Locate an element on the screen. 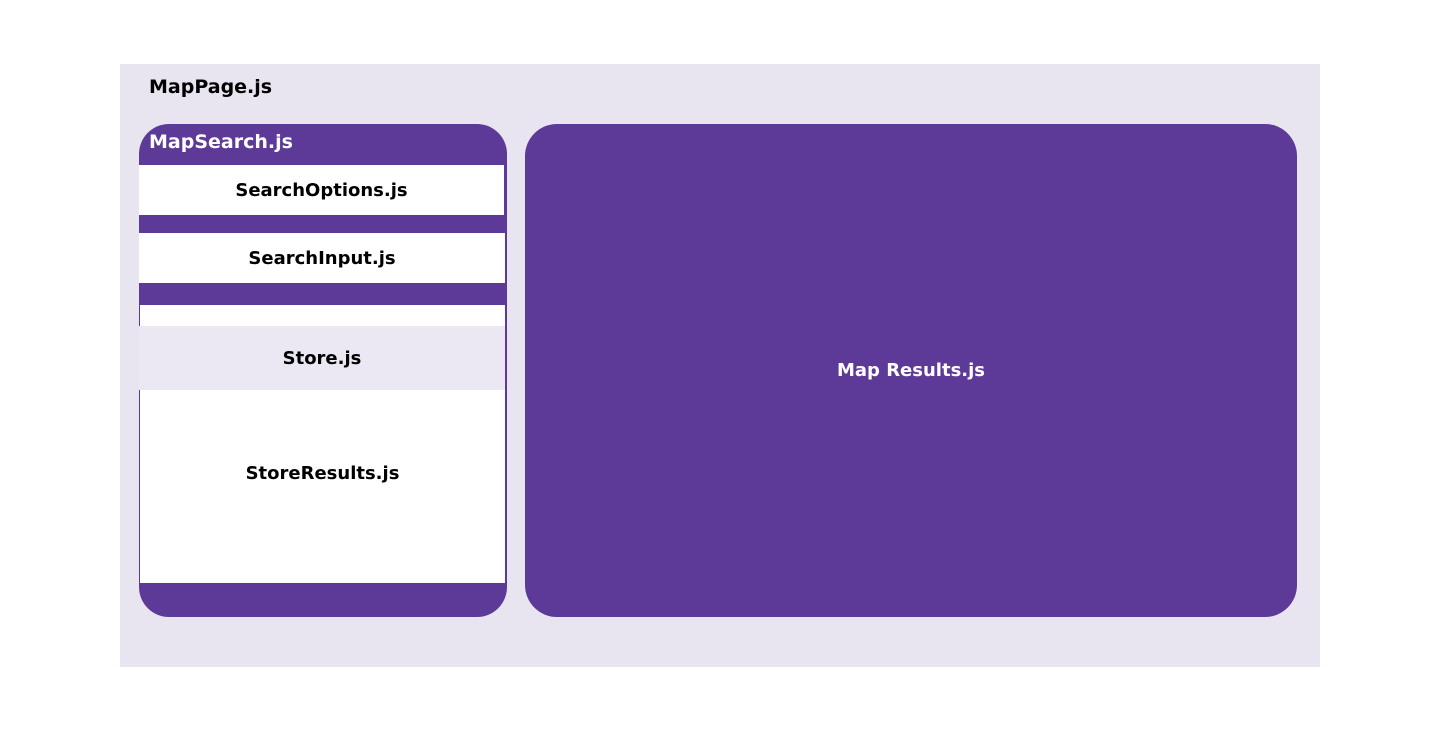 Image resolution: width=1440 pixels, height=742 pixels. map-page-label: MapPage.js is located at coordinates (211, 87).